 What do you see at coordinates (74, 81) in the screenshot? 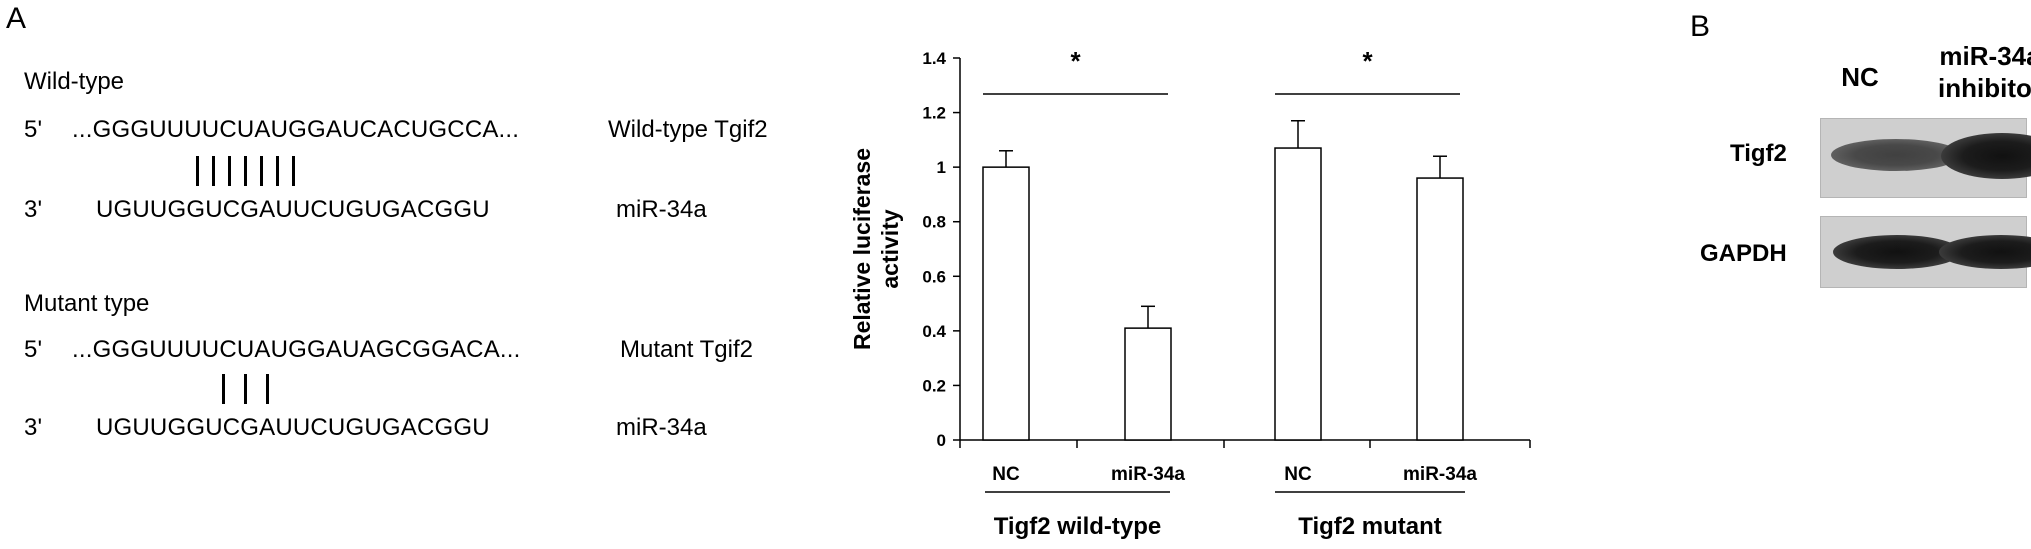
I see `wild-type-heading: Wild-type` at bounding box center [74, 81].